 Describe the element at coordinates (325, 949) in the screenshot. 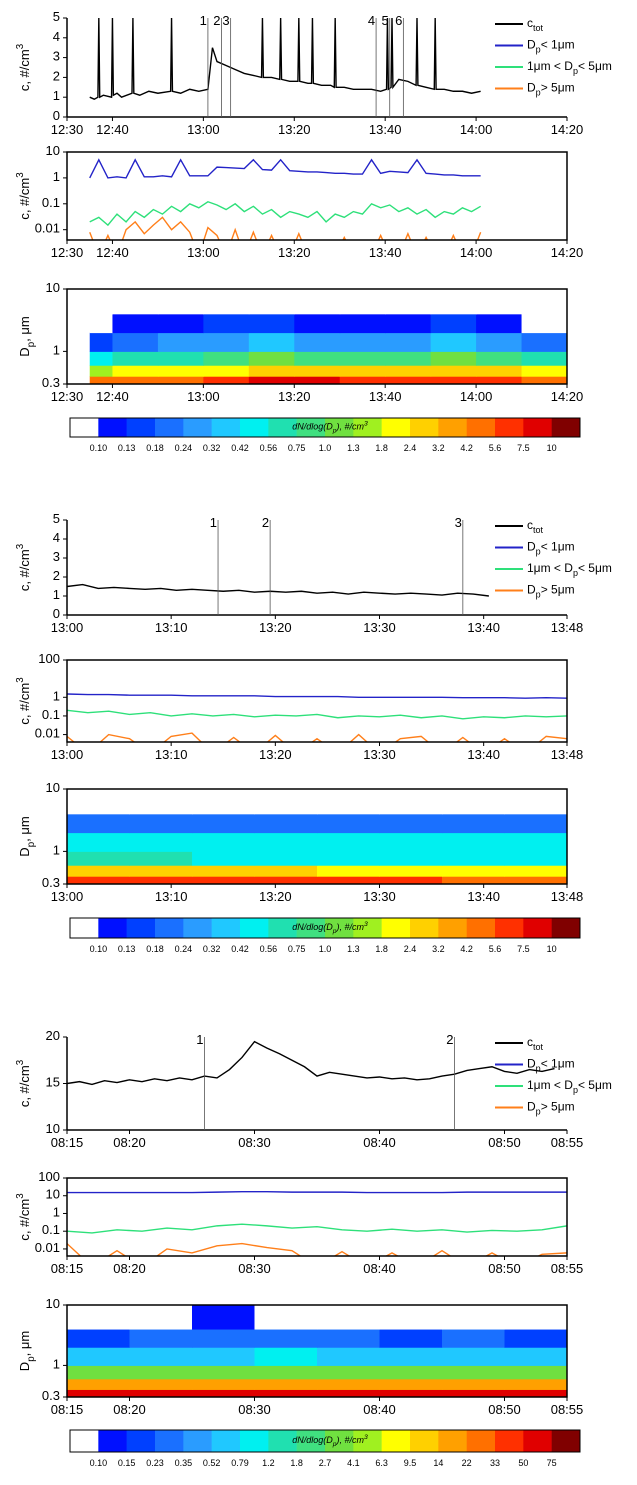

I see `colorbar-label: 1.0` at that location.